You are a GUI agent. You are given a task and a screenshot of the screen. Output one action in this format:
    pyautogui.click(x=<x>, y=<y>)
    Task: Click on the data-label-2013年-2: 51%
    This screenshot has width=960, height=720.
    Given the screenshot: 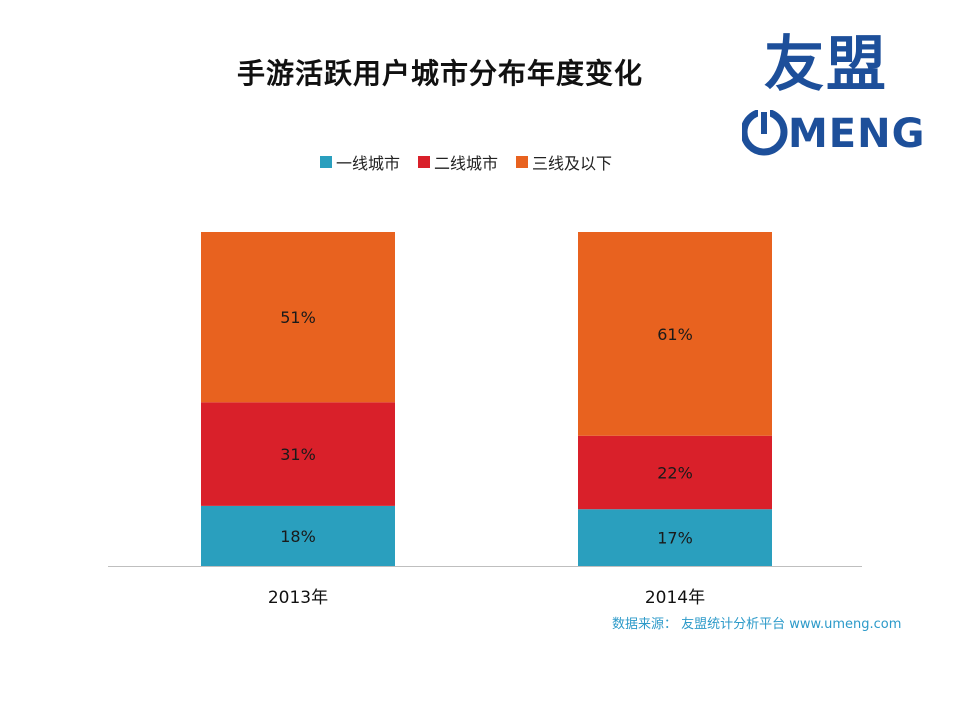 What is the action you would take?
    pyautogui.click(x=298, y=317)
    